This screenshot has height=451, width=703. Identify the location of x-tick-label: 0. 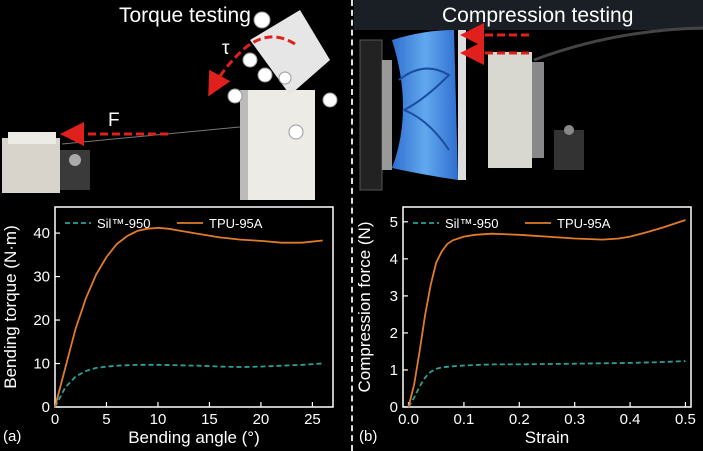
(55, 419).